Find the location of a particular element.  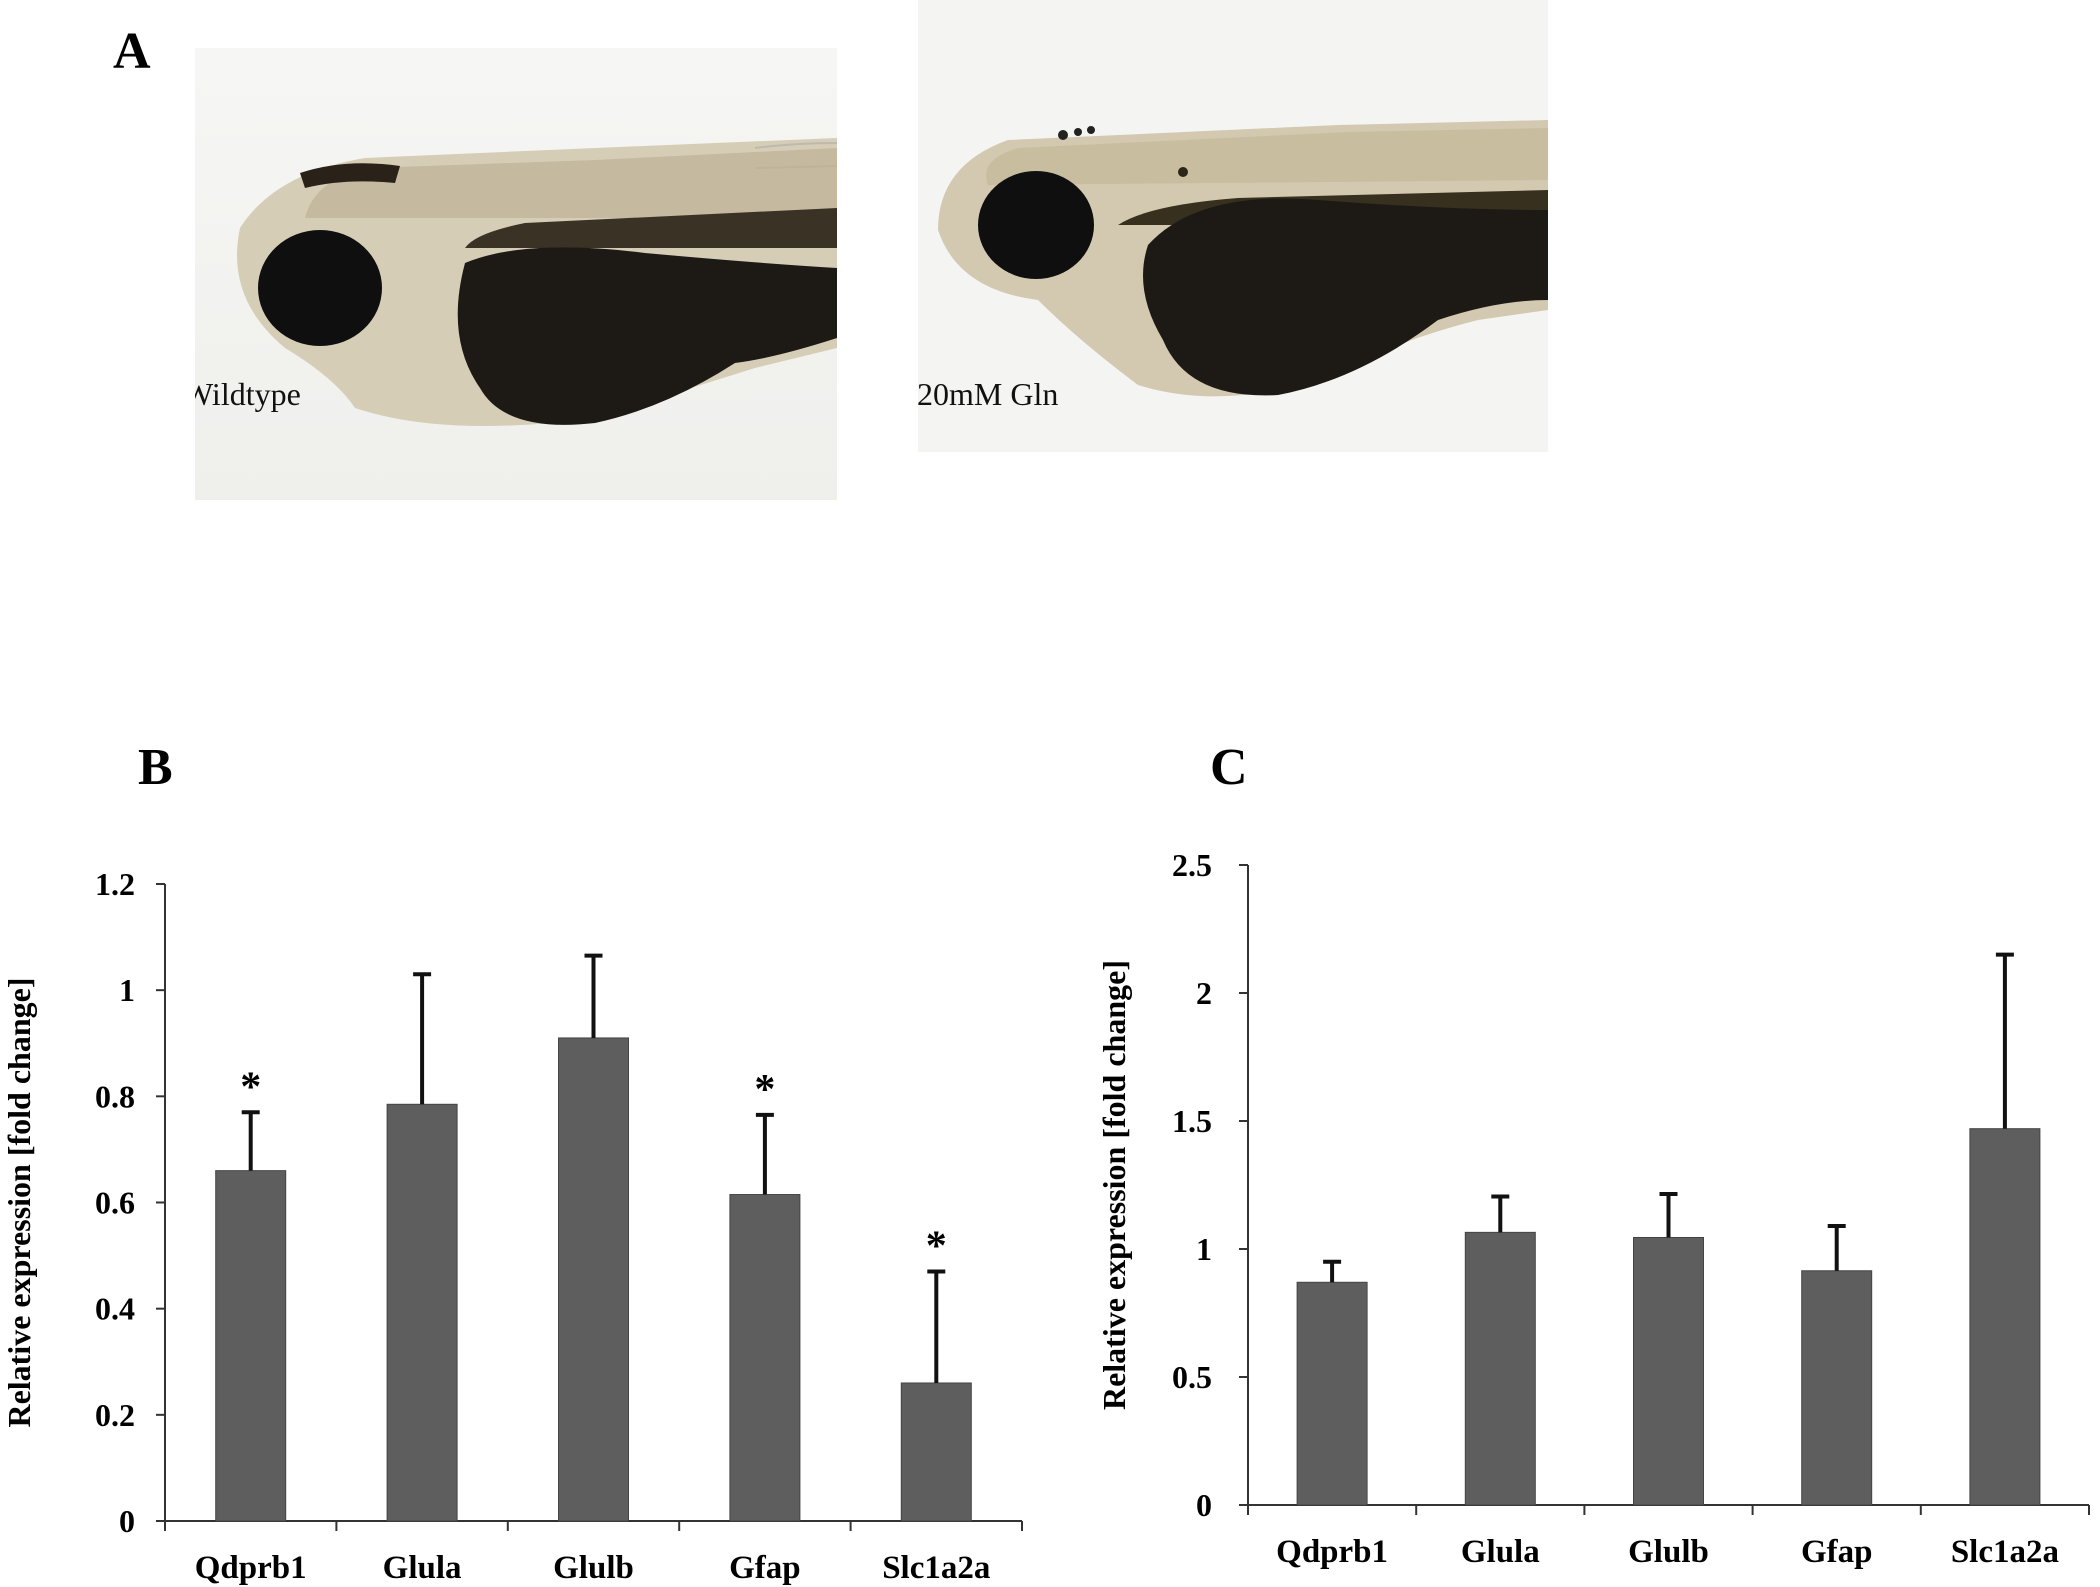

category-label: Gfap is located at coordinates (765, 1568).